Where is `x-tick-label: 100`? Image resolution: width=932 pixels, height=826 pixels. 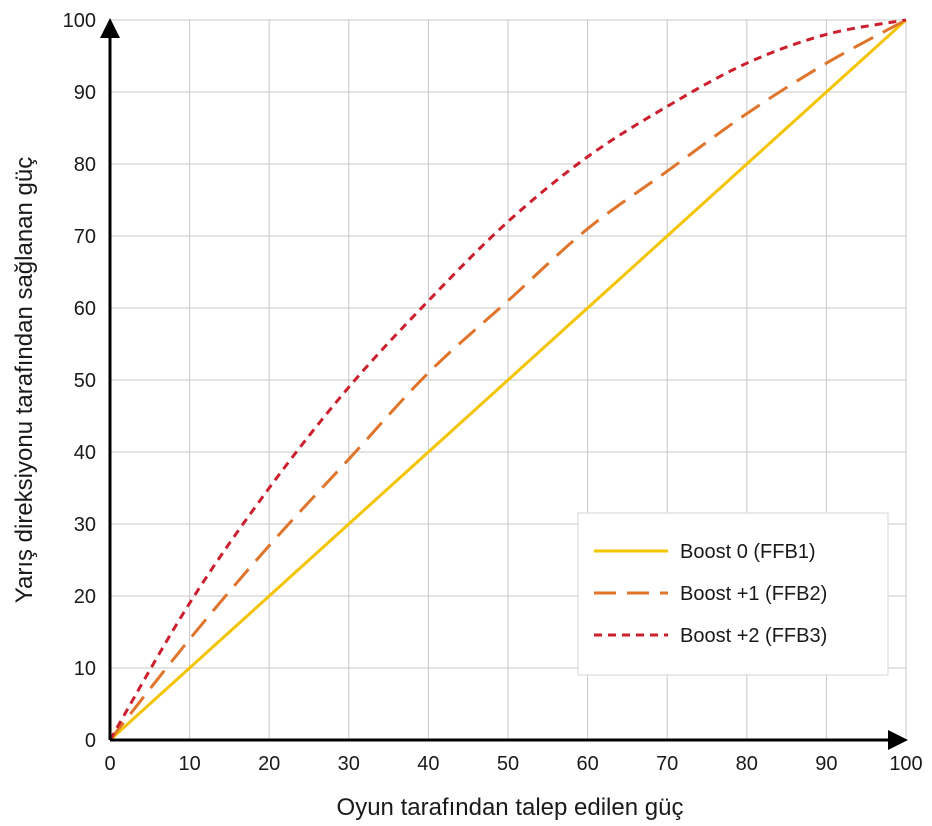 x-tick-label: 100 is located at coordinates (905, 764).